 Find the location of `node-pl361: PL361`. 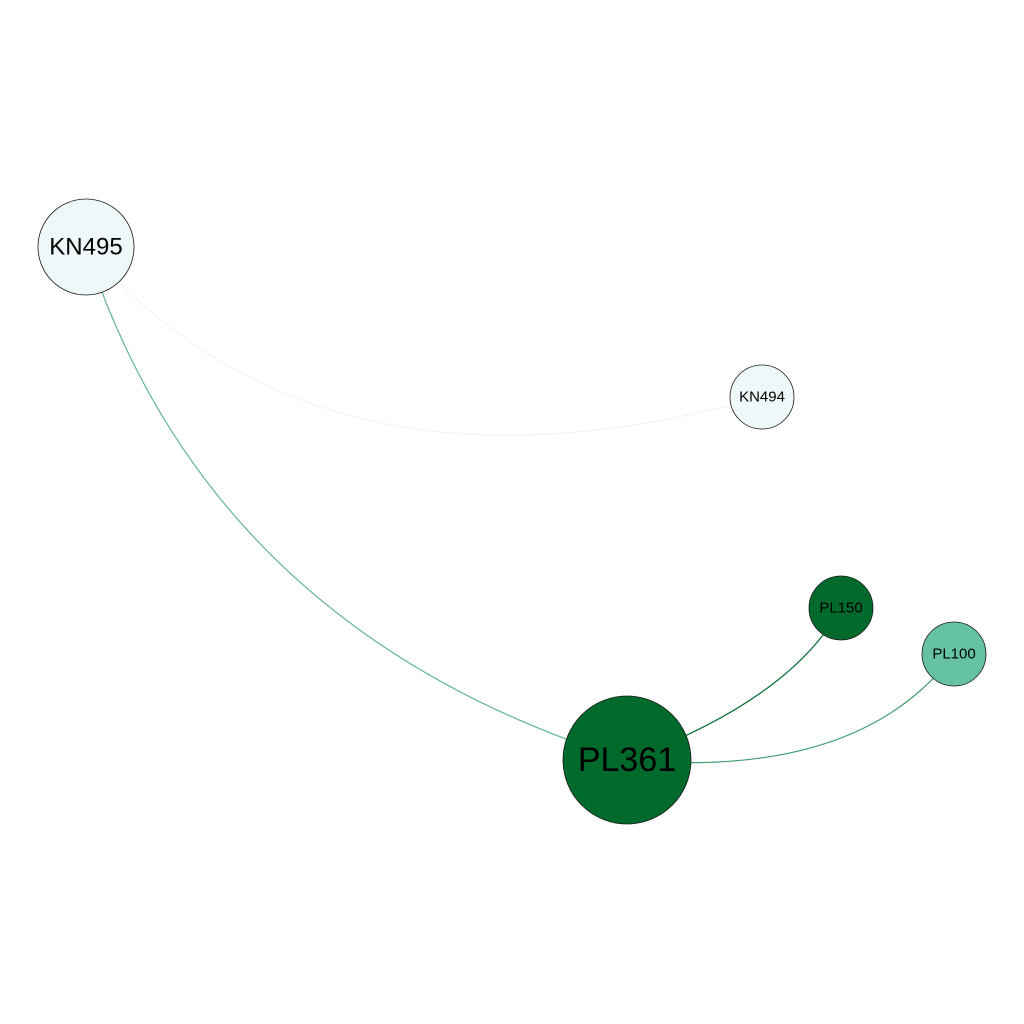

node-pl361: PL361 is located at coordinates (627, 760).